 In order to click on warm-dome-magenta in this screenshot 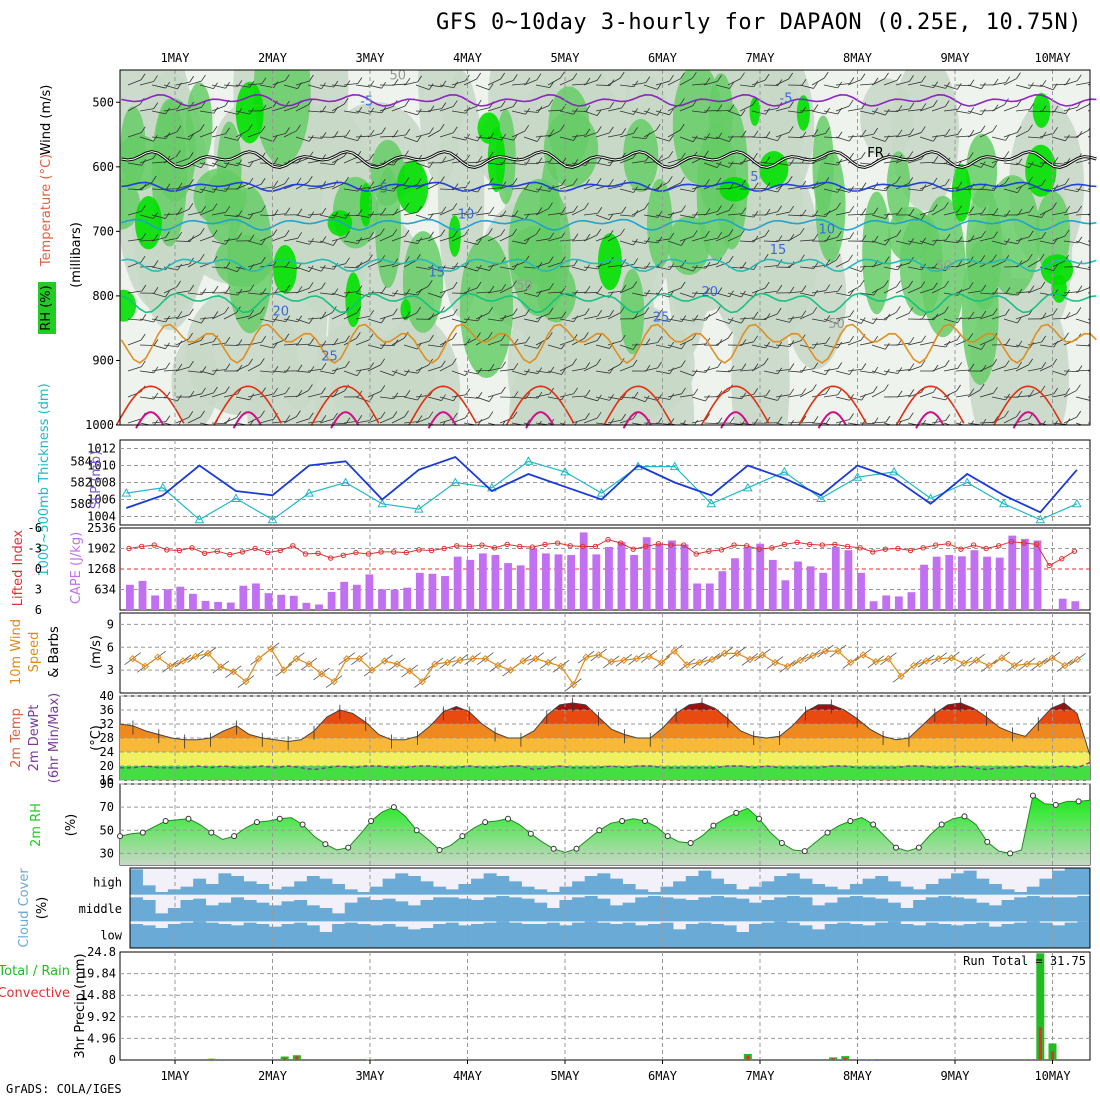, I will do `click(442, 420)`.